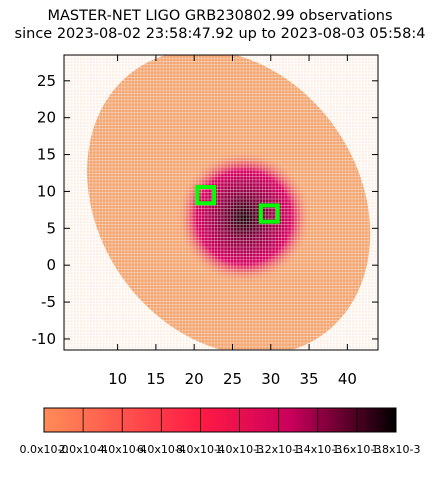 This screenshot has width=440, height=480. Describe the element at coordinates (356, 449) in the screenshot. I see `colorbar-tick-label: 1.6x10-3` at that location.